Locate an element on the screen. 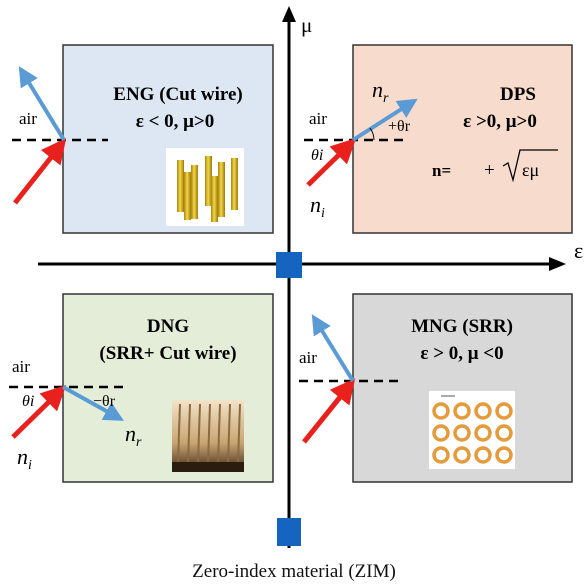 Image resolution: width=588 pixels, height=586 pixels. eng-refracted-ray is located at coordinates (42, 104).